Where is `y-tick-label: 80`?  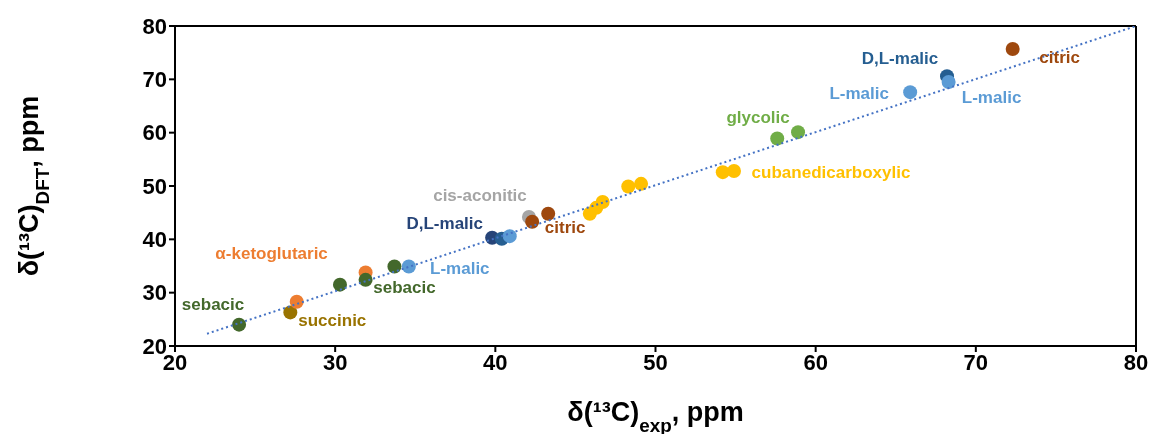 y-tick-label: 80 is located at coordinates (154, 26).